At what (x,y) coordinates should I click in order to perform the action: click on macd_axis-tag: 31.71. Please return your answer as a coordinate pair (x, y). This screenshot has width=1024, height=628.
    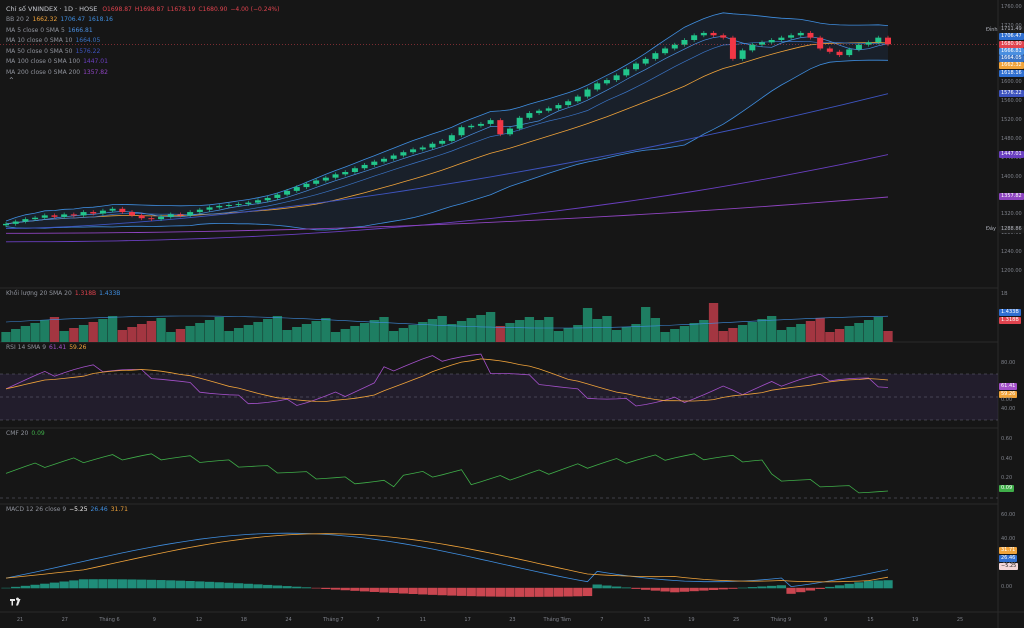
    Looking at the image, I should click on (1008, 550).